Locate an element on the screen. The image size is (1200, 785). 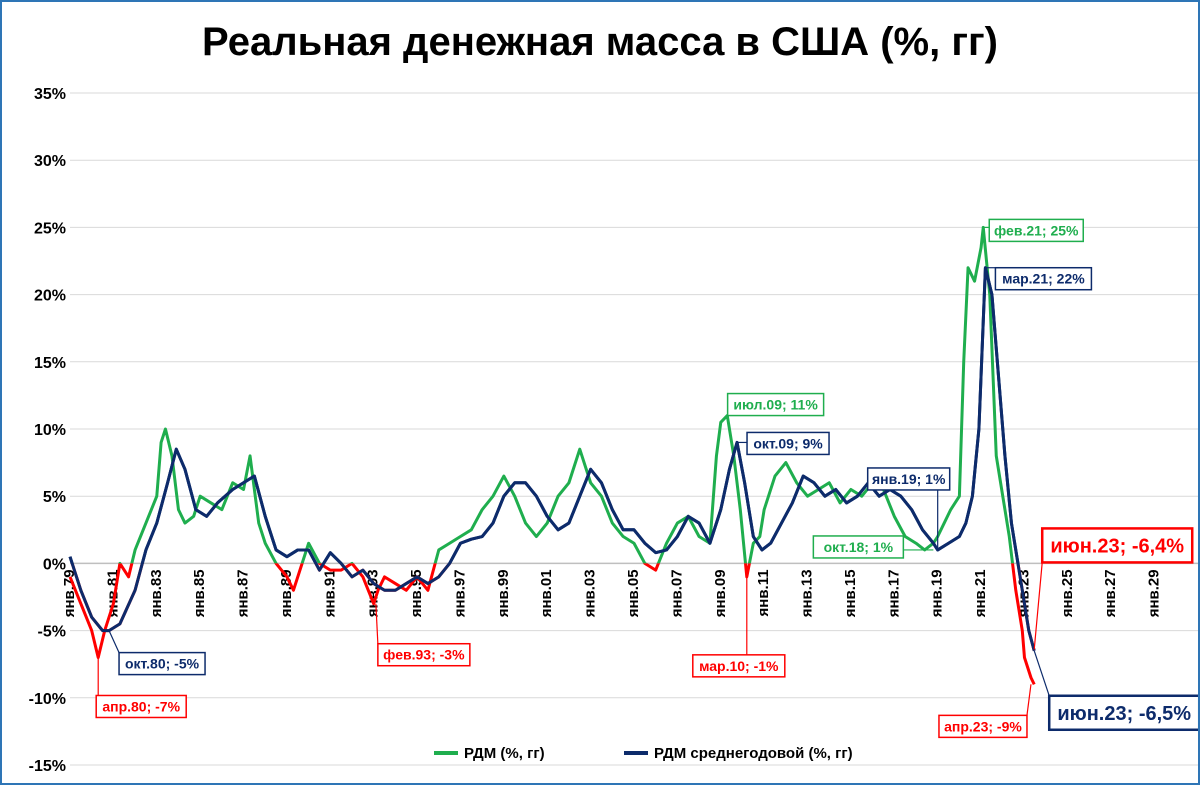
annotation: мар.21; 22% is located at coordinates (1039, 278).